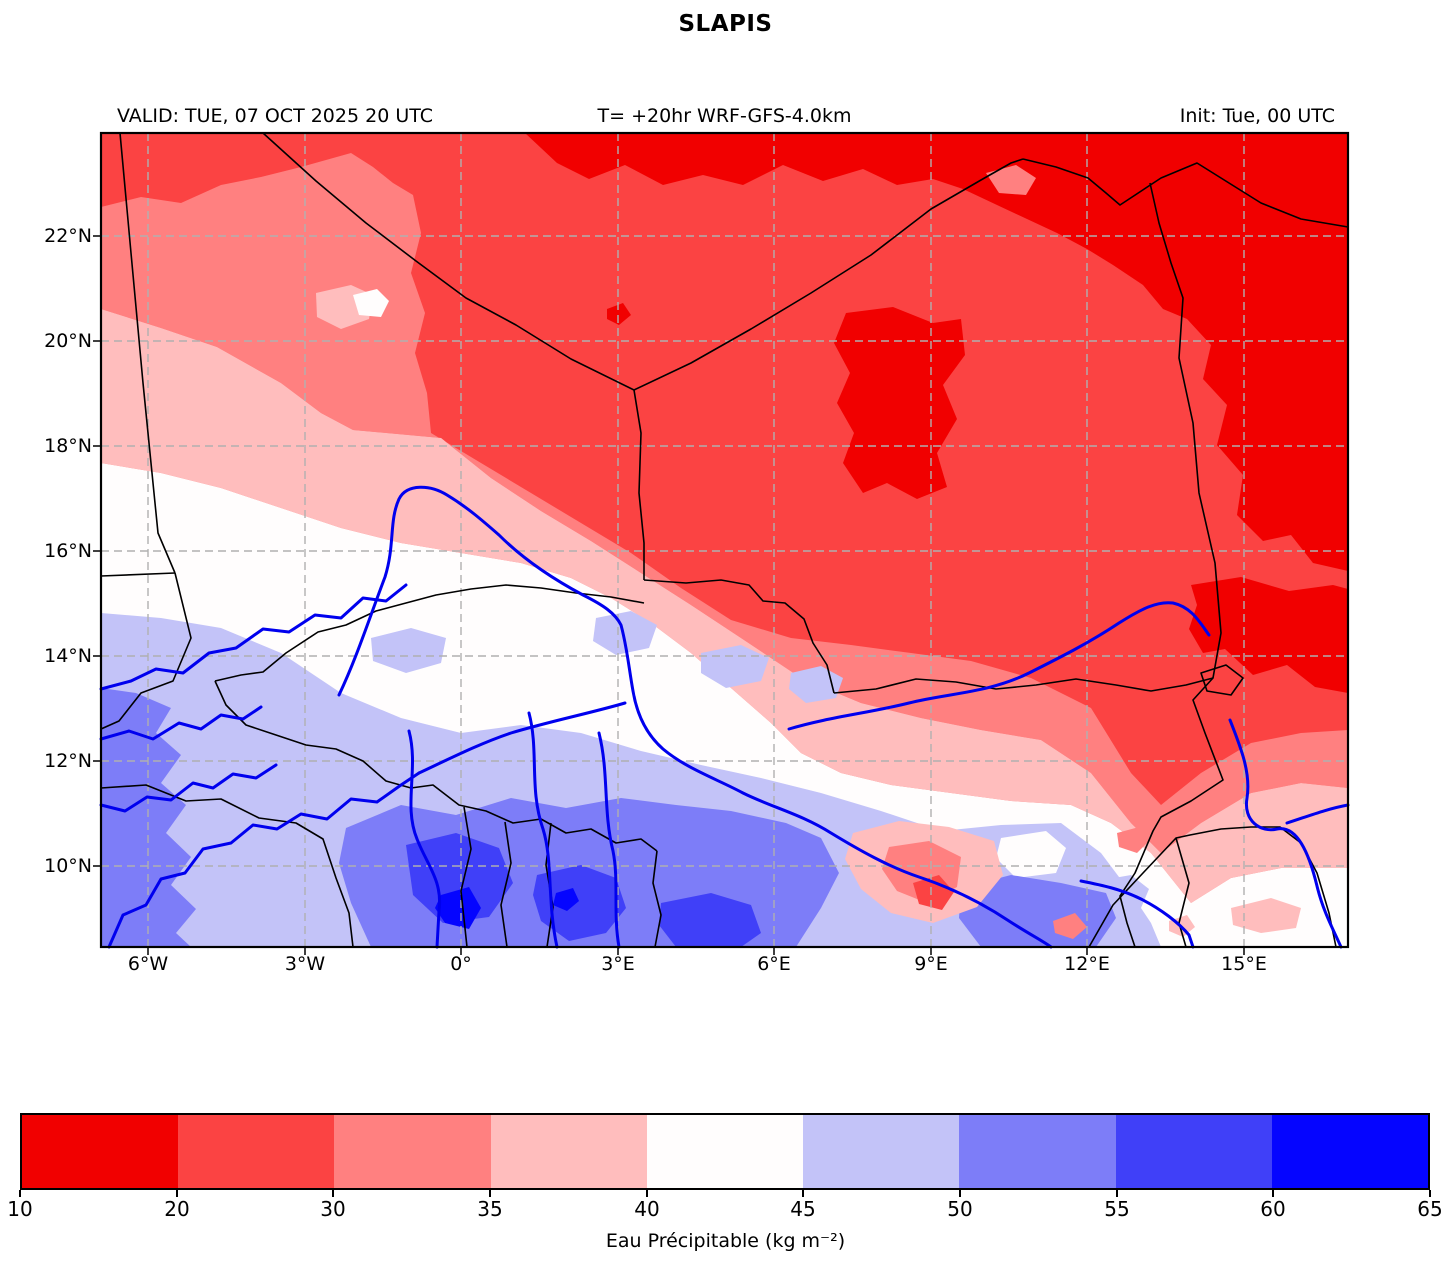 This screenshot has height=1273, width=1451. What do you see at coordinates (1212, 887) in the screenshot?
I see `border-nigeria-cameroon` at bounding box center [1212, 887].